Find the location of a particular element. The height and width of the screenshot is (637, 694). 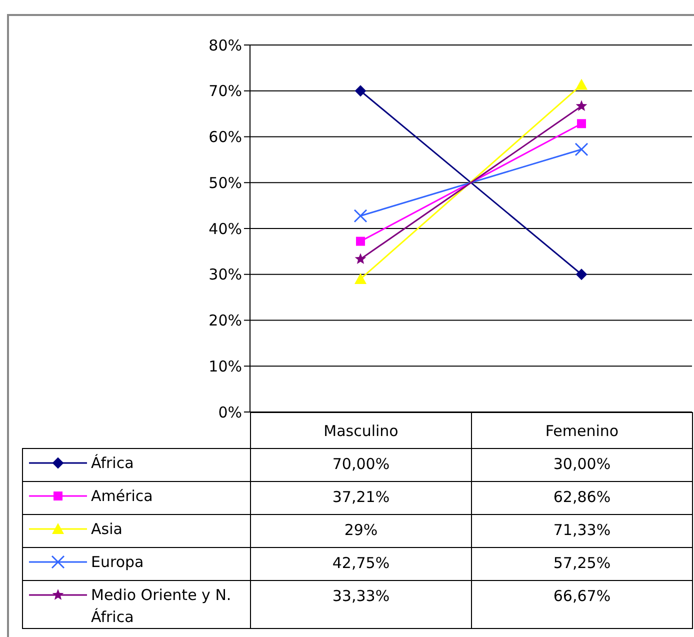

legend-label: África is located at coordinates (112, 463).